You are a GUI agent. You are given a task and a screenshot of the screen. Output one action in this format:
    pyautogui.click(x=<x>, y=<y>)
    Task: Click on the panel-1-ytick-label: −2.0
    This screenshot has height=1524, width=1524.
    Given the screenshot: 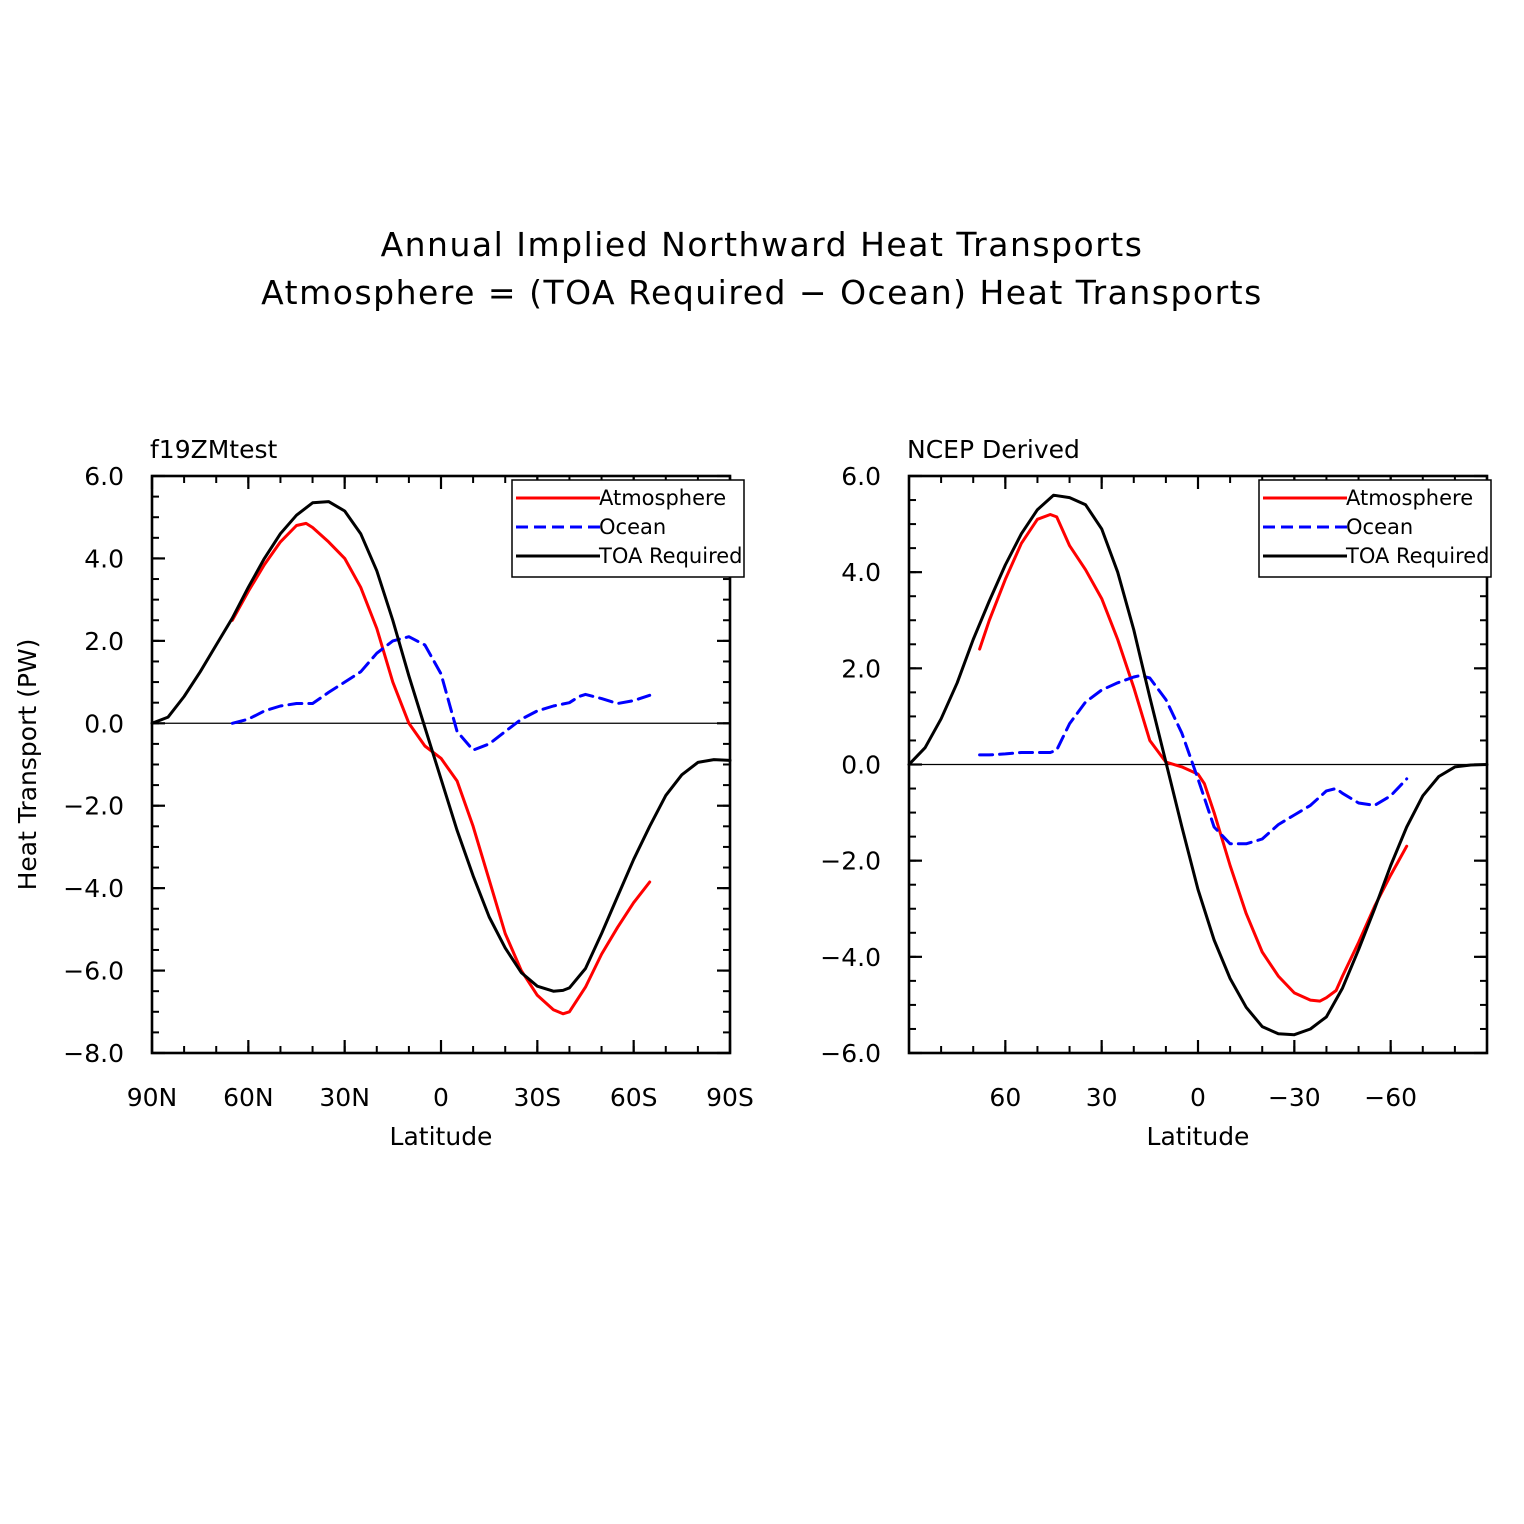 What is the action you would take?
    pyautogui.click(x=93, y=806)
    